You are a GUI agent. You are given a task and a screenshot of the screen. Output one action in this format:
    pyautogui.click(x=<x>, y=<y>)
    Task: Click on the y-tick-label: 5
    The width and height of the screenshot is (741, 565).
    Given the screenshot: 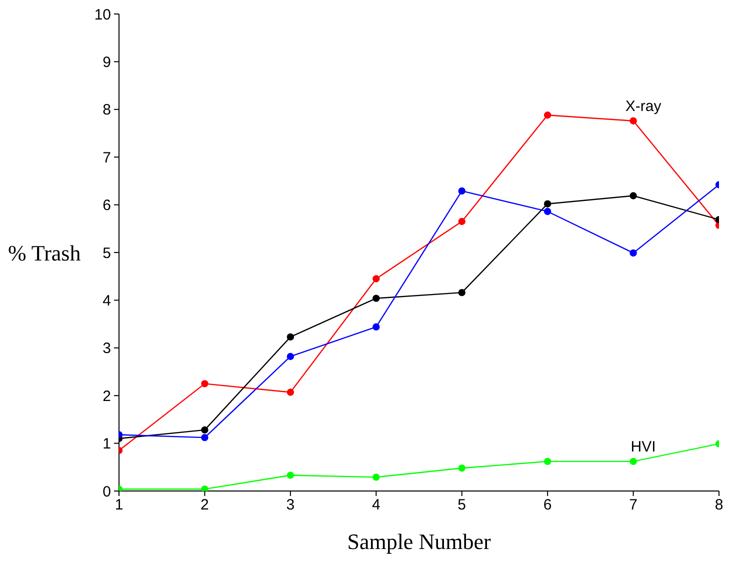 What is the action you would take?
    pyautogui.click(x=106, y=253)
    